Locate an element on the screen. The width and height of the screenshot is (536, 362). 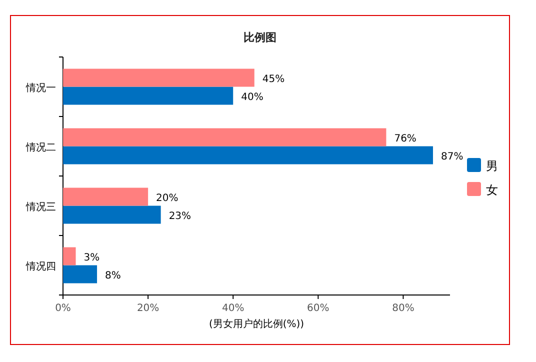
chart-title: 比例图 is located at coordinates (260, 37).